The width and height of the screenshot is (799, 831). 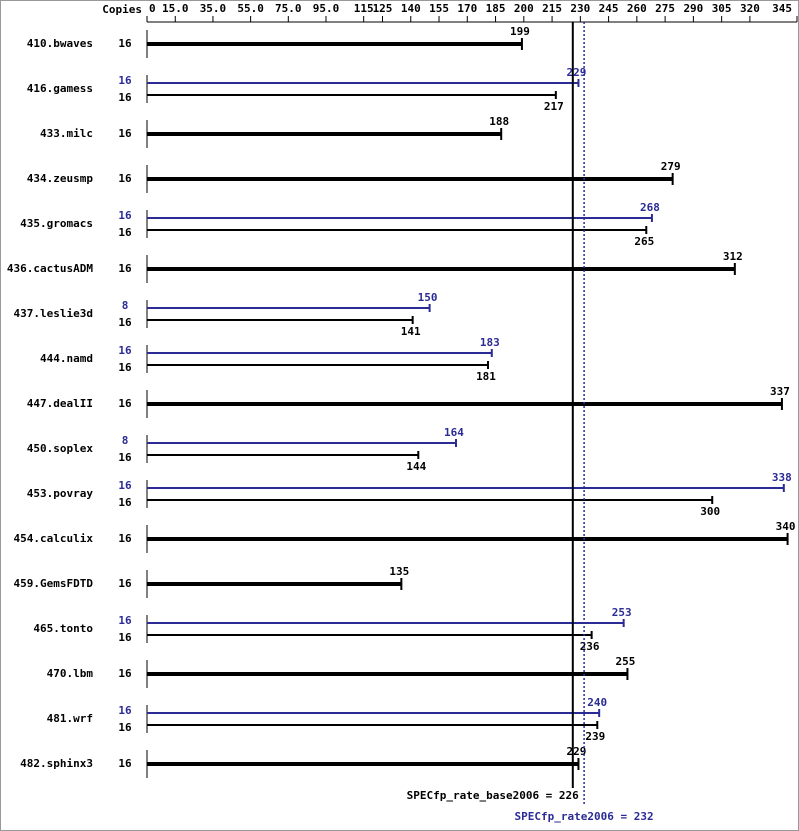 I want to click on value-label: 150, so click(x=428, y=297).